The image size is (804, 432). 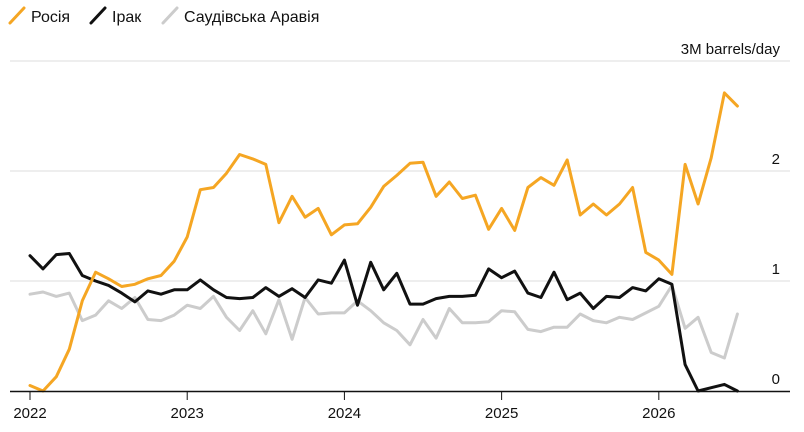 I want to click on x-tick-label: 2023, so click(x=187, y=413).